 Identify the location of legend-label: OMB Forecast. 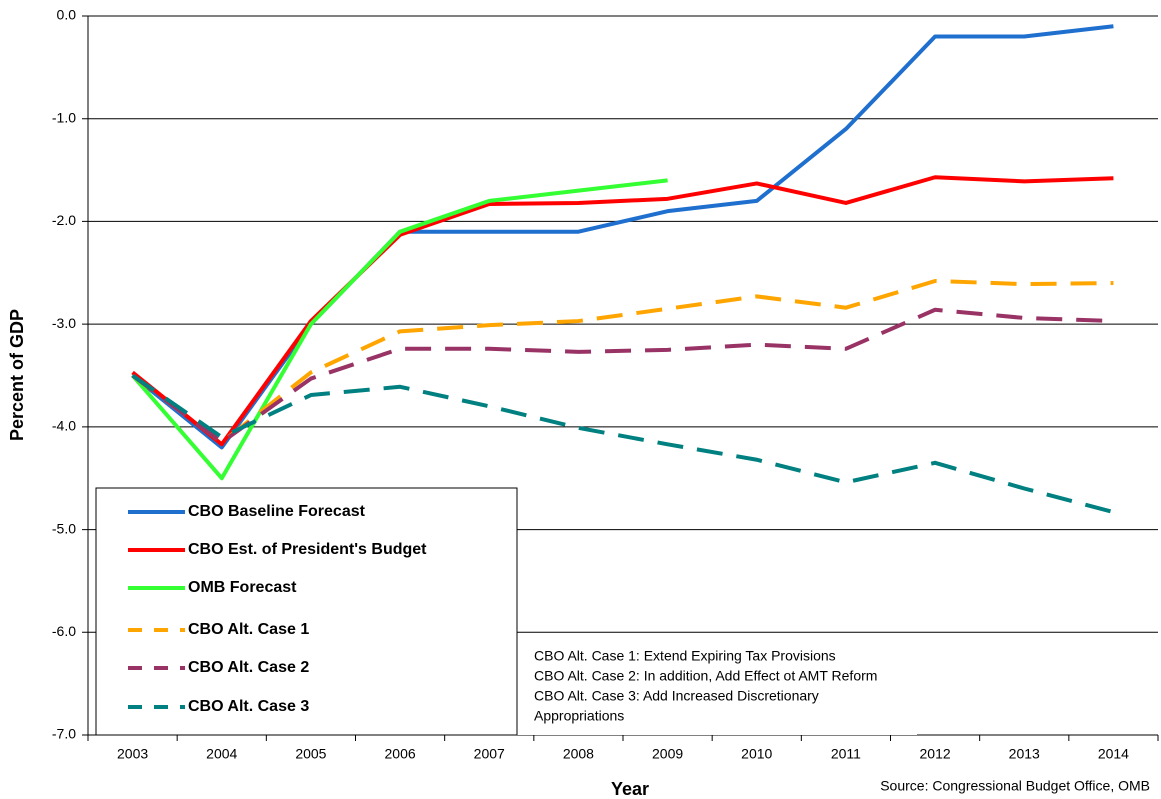
(242, 587).